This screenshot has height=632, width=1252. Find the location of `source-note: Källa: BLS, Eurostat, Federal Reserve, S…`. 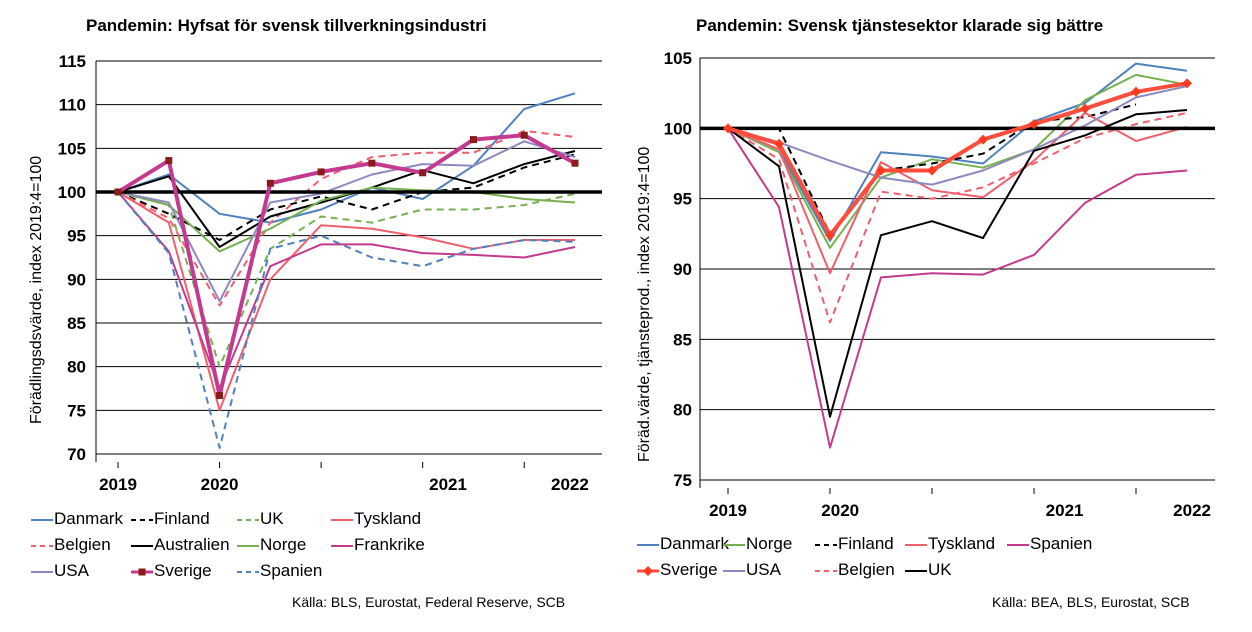

source-note: Källa: BLS, Eurostat, Federal Reserve, S… is located at coordinates (429, 602).